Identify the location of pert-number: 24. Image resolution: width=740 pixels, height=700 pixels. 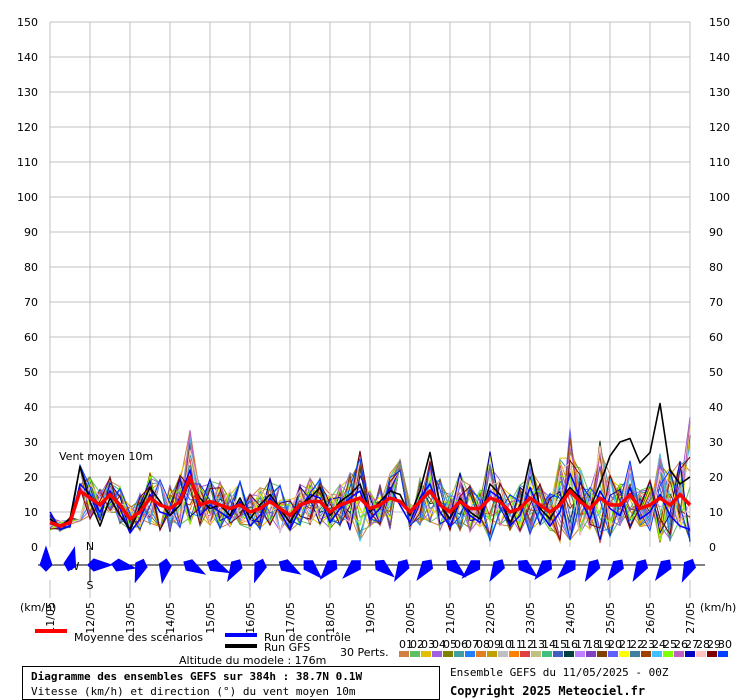
(659, 644).